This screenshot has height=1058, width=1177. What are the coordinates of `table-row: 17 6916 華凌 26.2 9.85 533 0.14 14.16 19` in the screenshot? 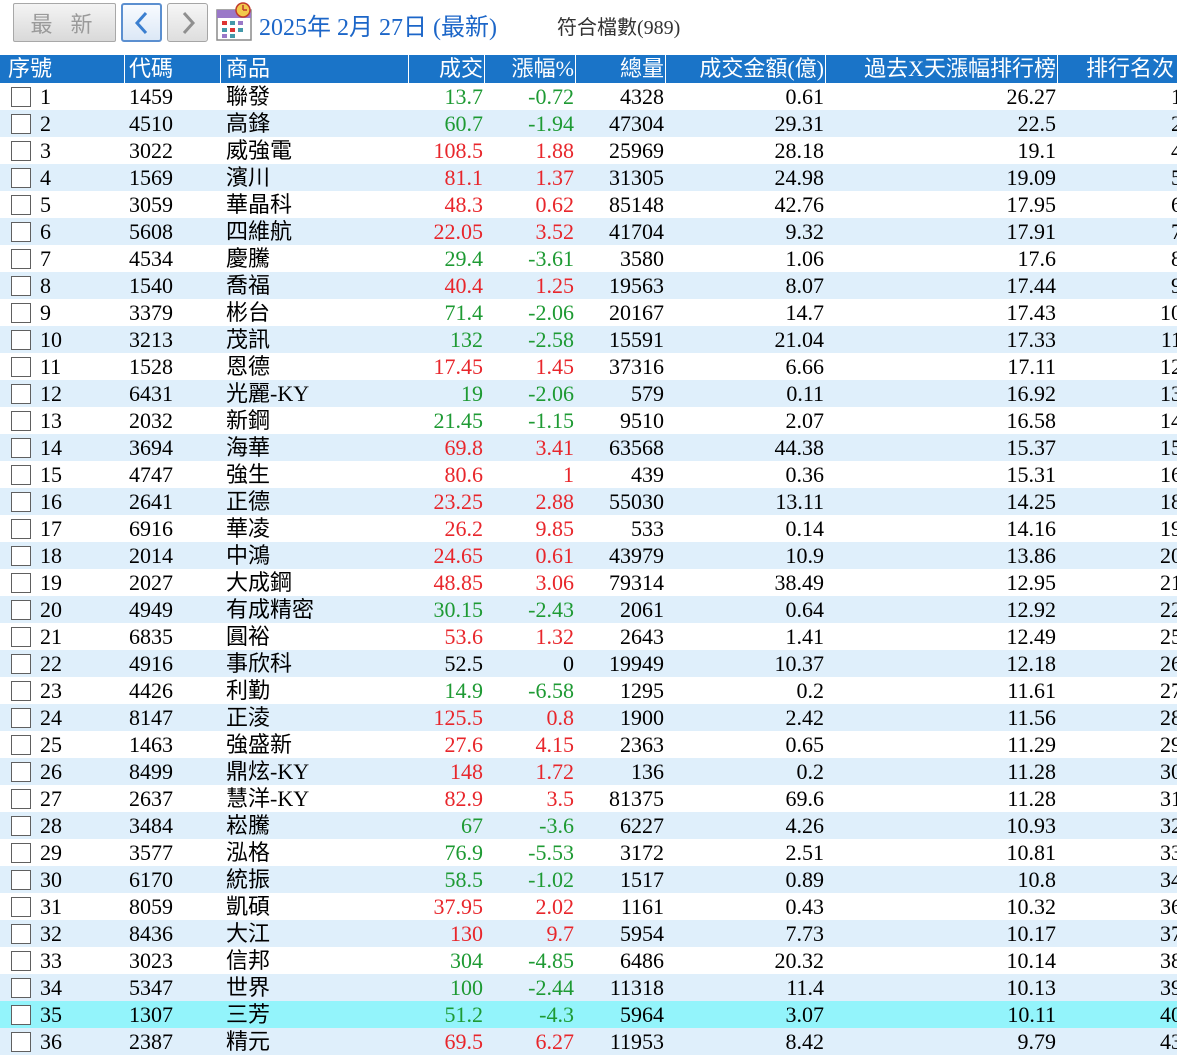 It's located at (588, 528).